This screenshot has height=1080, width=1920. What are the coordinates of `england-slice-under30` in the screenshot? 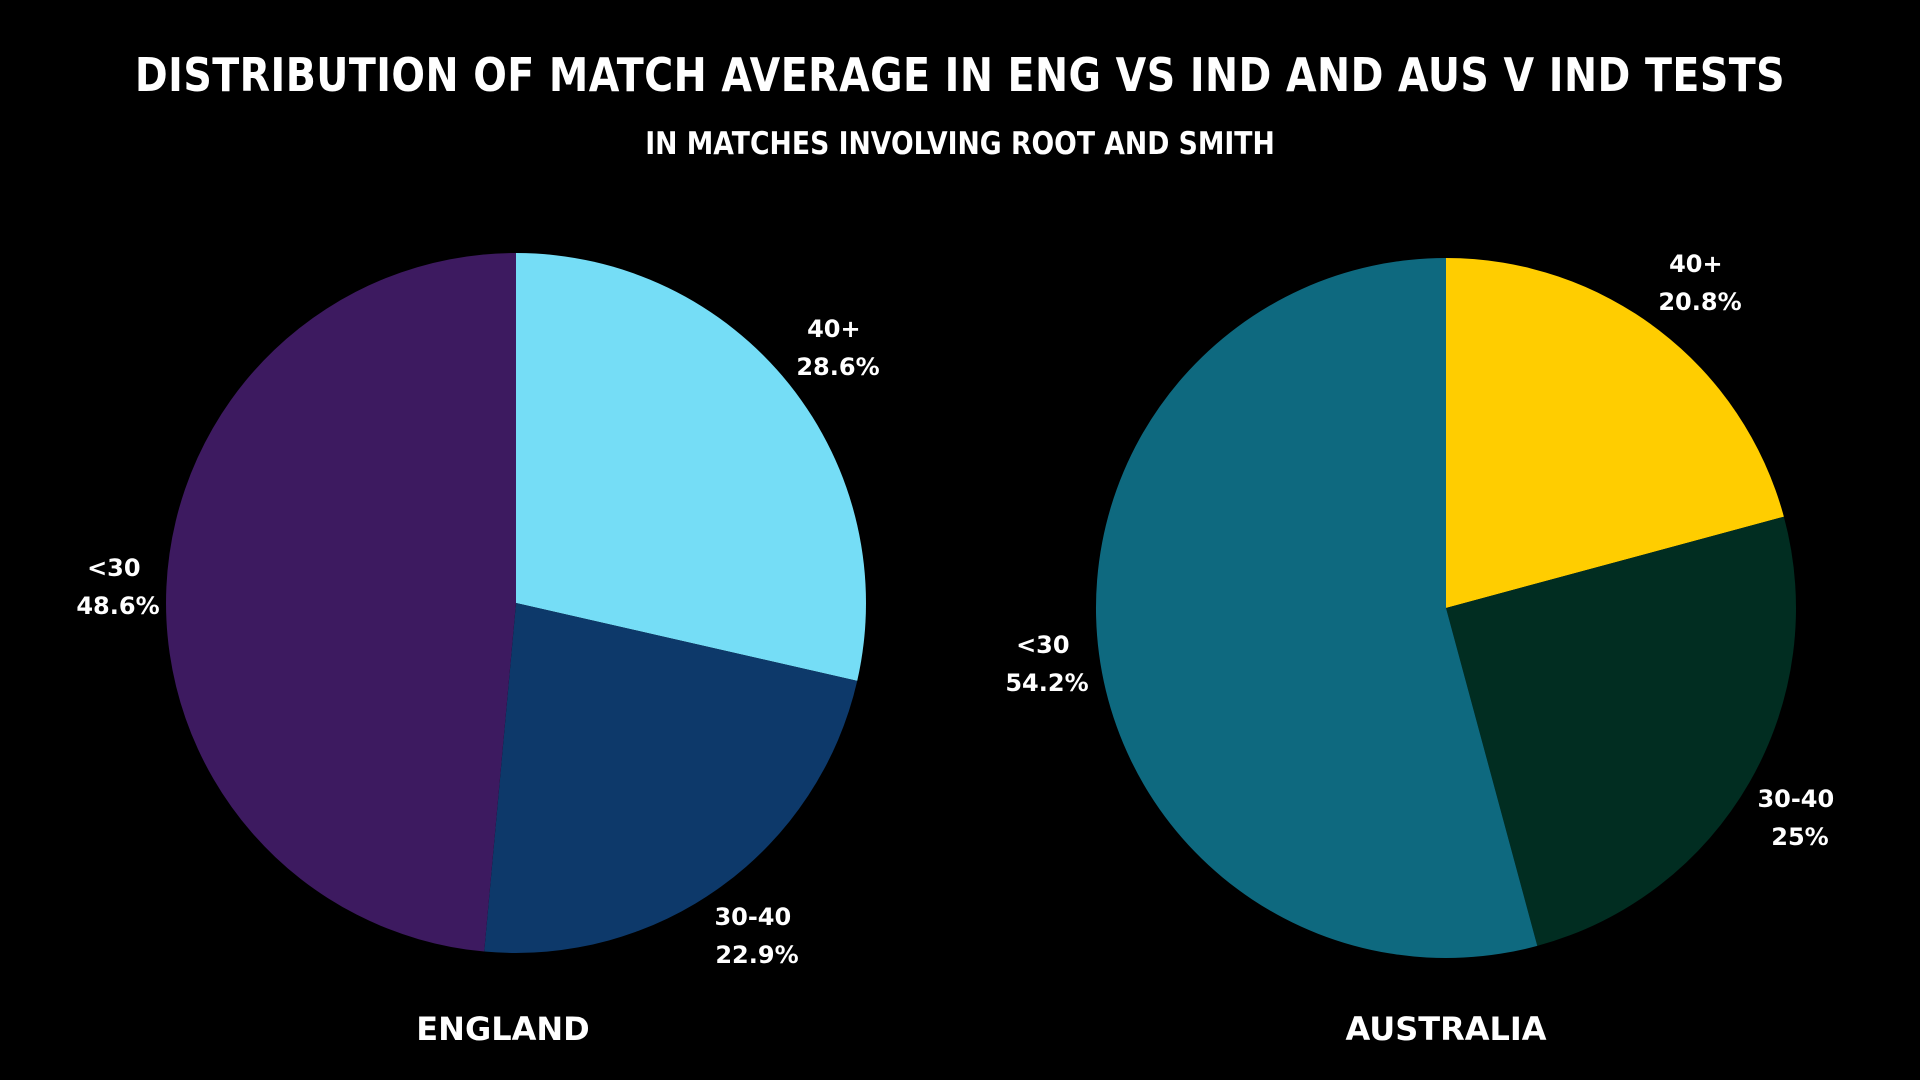 It's located at (341, 602).